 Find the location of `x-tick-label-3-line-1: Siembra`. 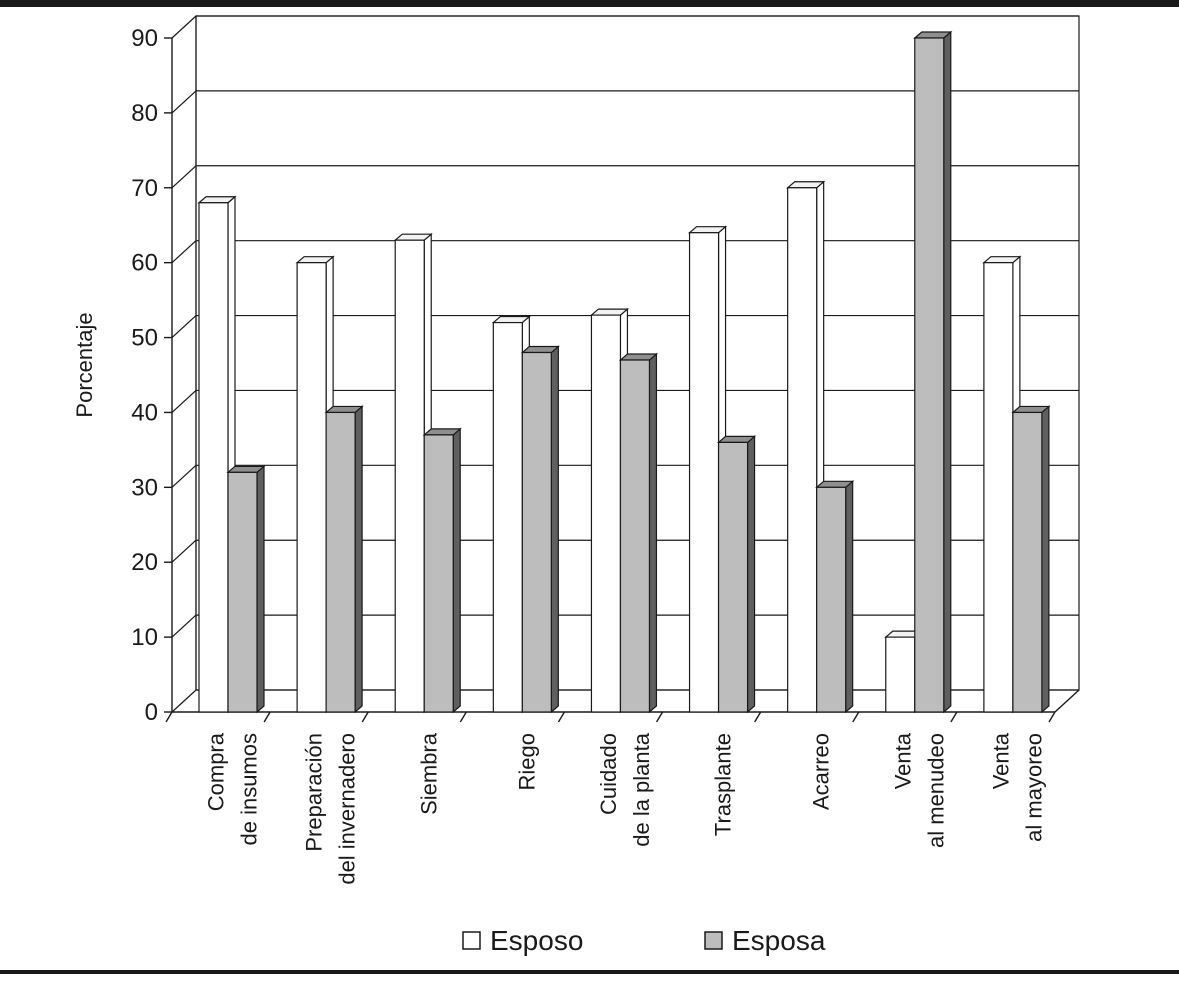

x-tick-label-3-line-1: Siembra is located at coordinates (428, 773).